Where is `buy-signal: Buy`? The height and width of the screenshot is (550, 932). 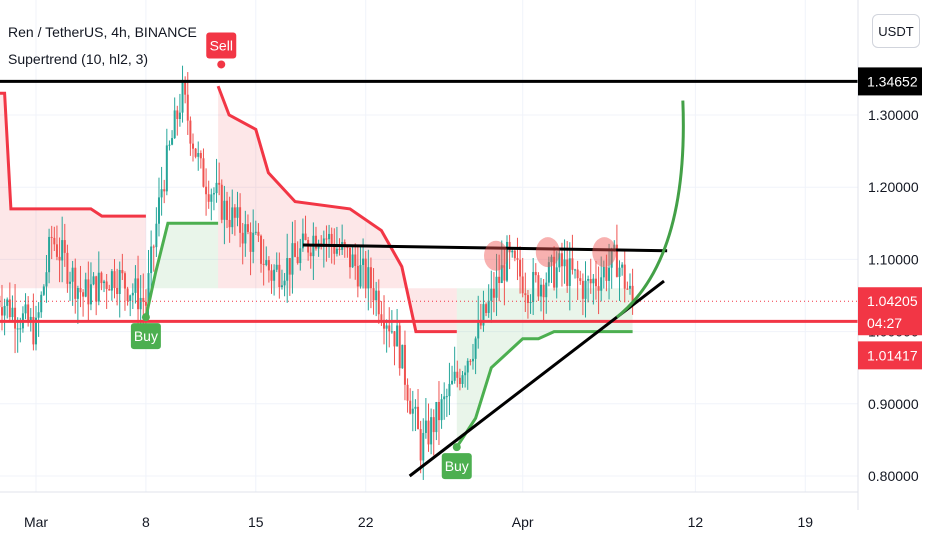
buy-signal: Buy is located at coordinates (145, 331).